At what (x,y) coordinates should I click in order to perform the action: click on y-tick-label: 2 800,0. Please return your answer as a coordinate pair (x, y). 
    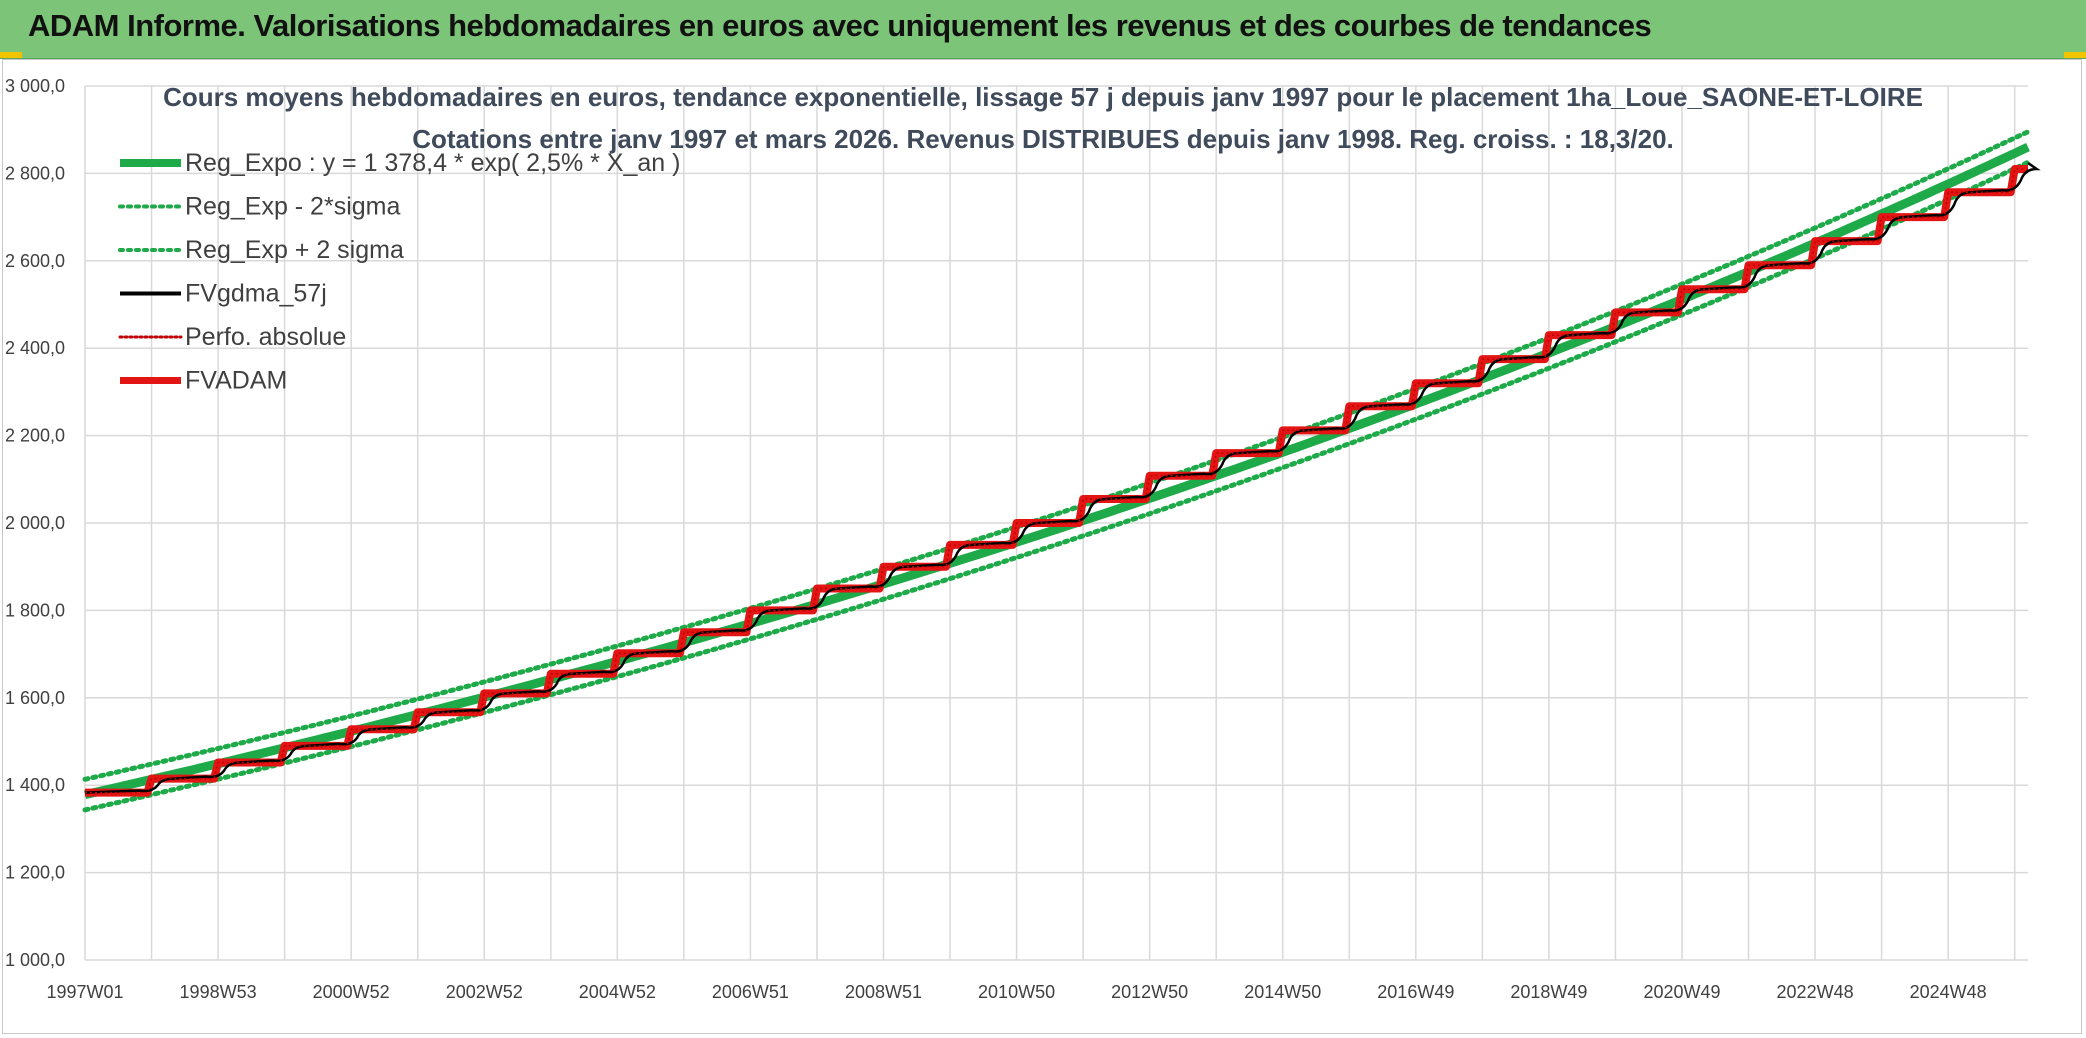
    Looking at the image, I should click on (35, 173).